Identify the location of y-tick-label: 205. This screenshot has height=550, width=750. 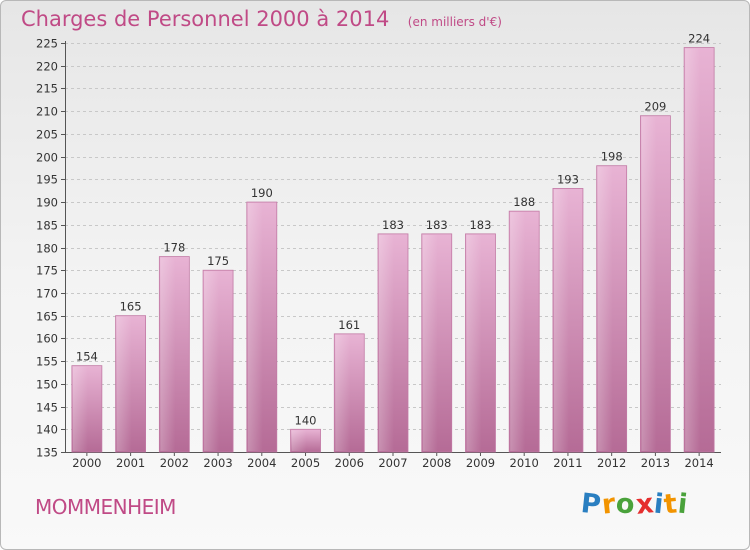
(47, 135).